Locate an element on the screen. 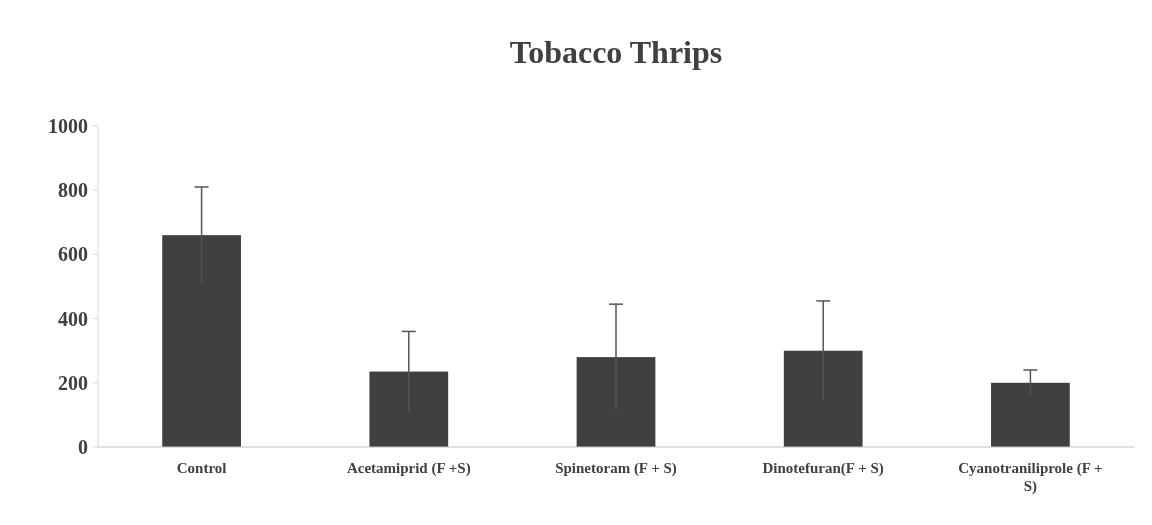  x-tick-label: Cyanotraniliprole (F + S) is located at coordinates (1030, 477).